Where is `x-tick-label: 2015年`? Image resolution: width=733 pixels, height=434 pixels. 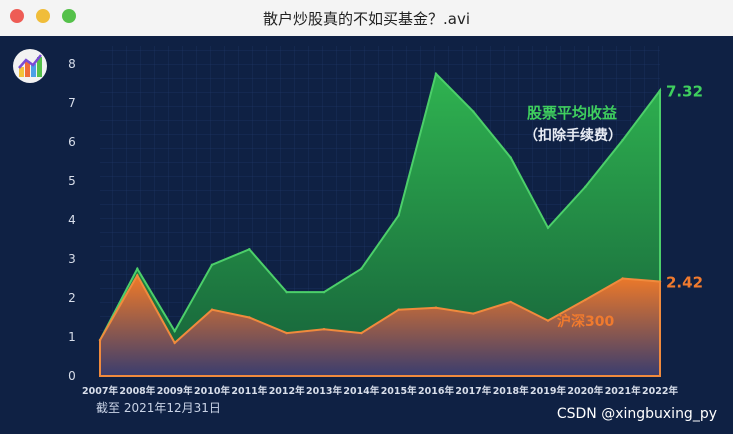
x-tick-label: 2015年 is located at coordinates (399, 391).